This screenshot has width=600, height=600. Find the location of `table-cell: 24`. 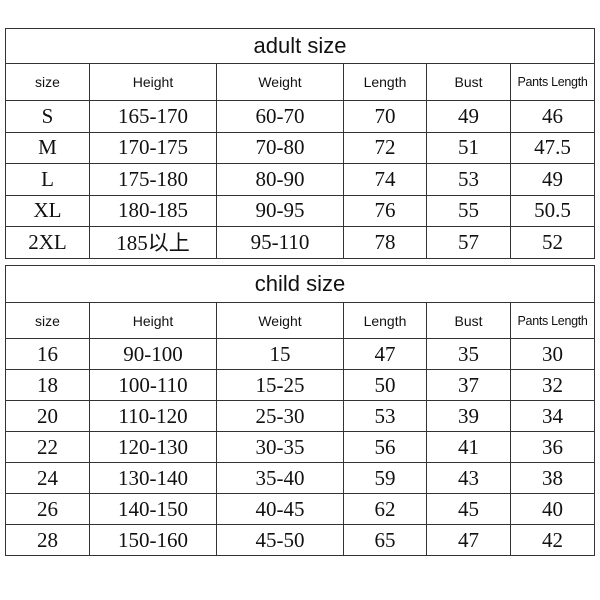

table-cell: 24 is located at coordinates (47, 478).